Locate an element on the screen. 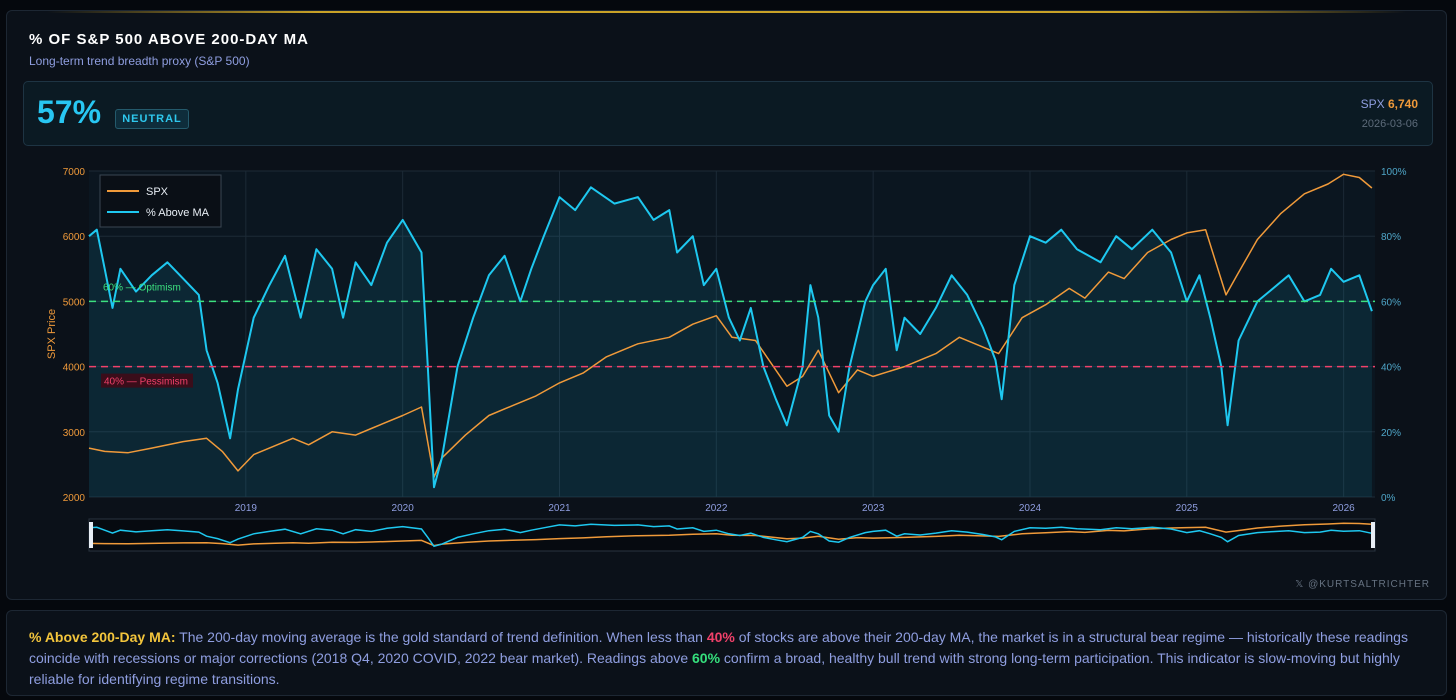 The height and width of the screenshot is (700, 1456). pessimism-label-bg is located at coordinates (147, 380).